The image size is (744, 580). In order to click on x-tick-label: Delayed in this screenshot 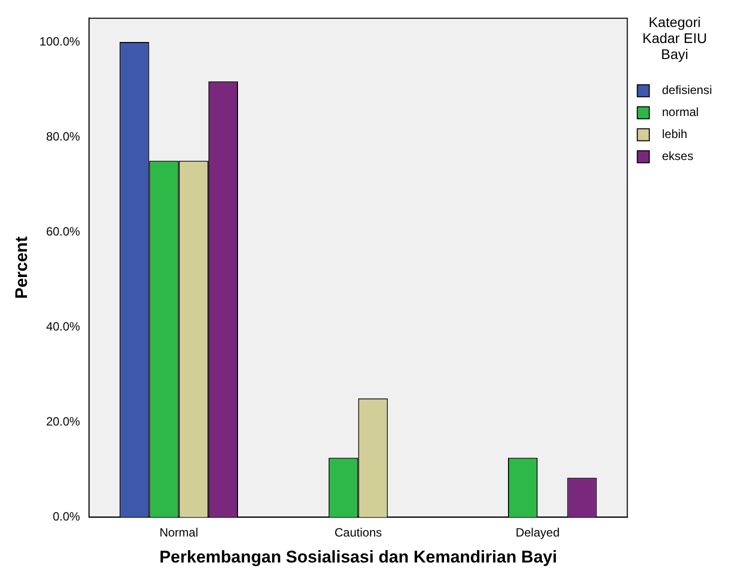, I will do `click(538, 533)`.